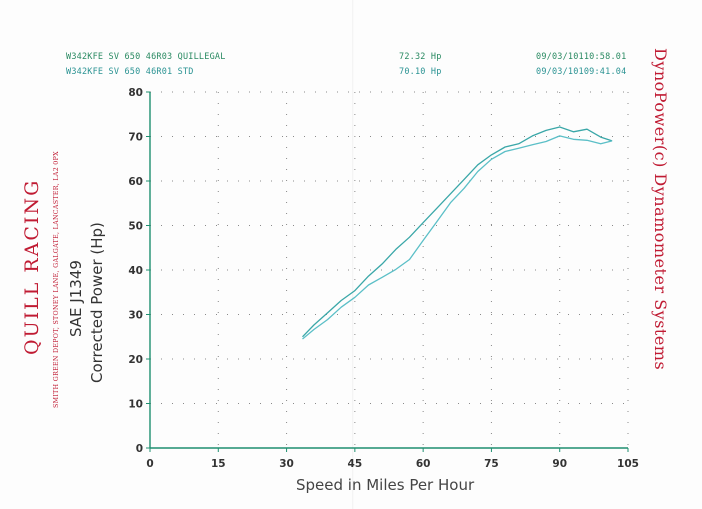 The height and width of the screenshot is (509, 702). I want to click on y-tick-label: 40, so click(135, 271).